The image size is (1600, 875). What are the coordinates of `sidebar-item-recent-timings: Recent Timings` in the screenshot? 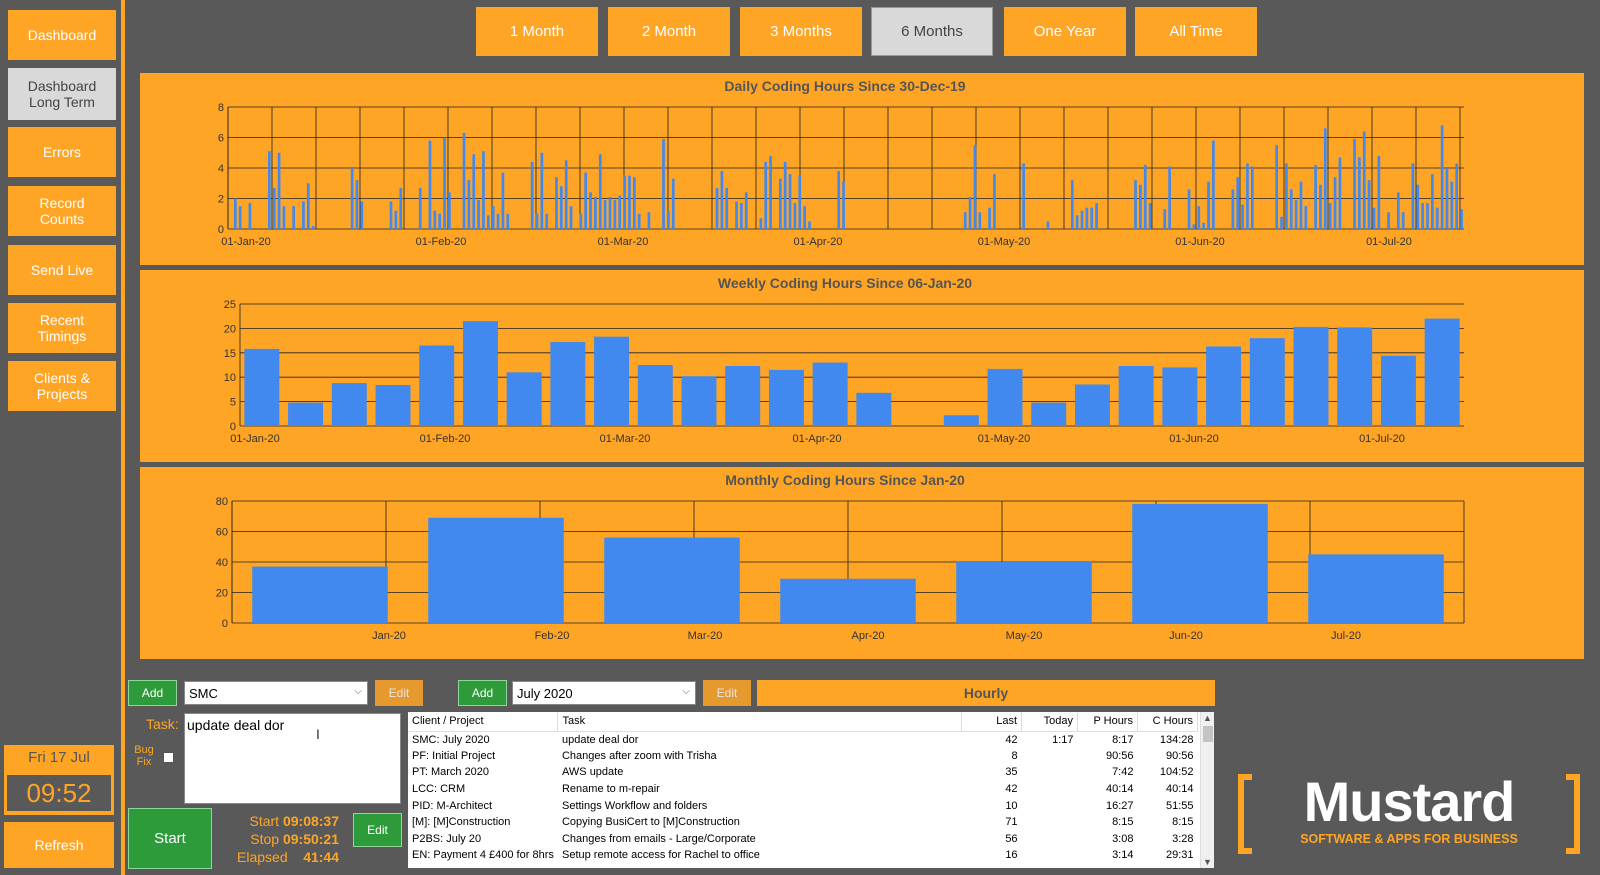 It's located at (62, 328).